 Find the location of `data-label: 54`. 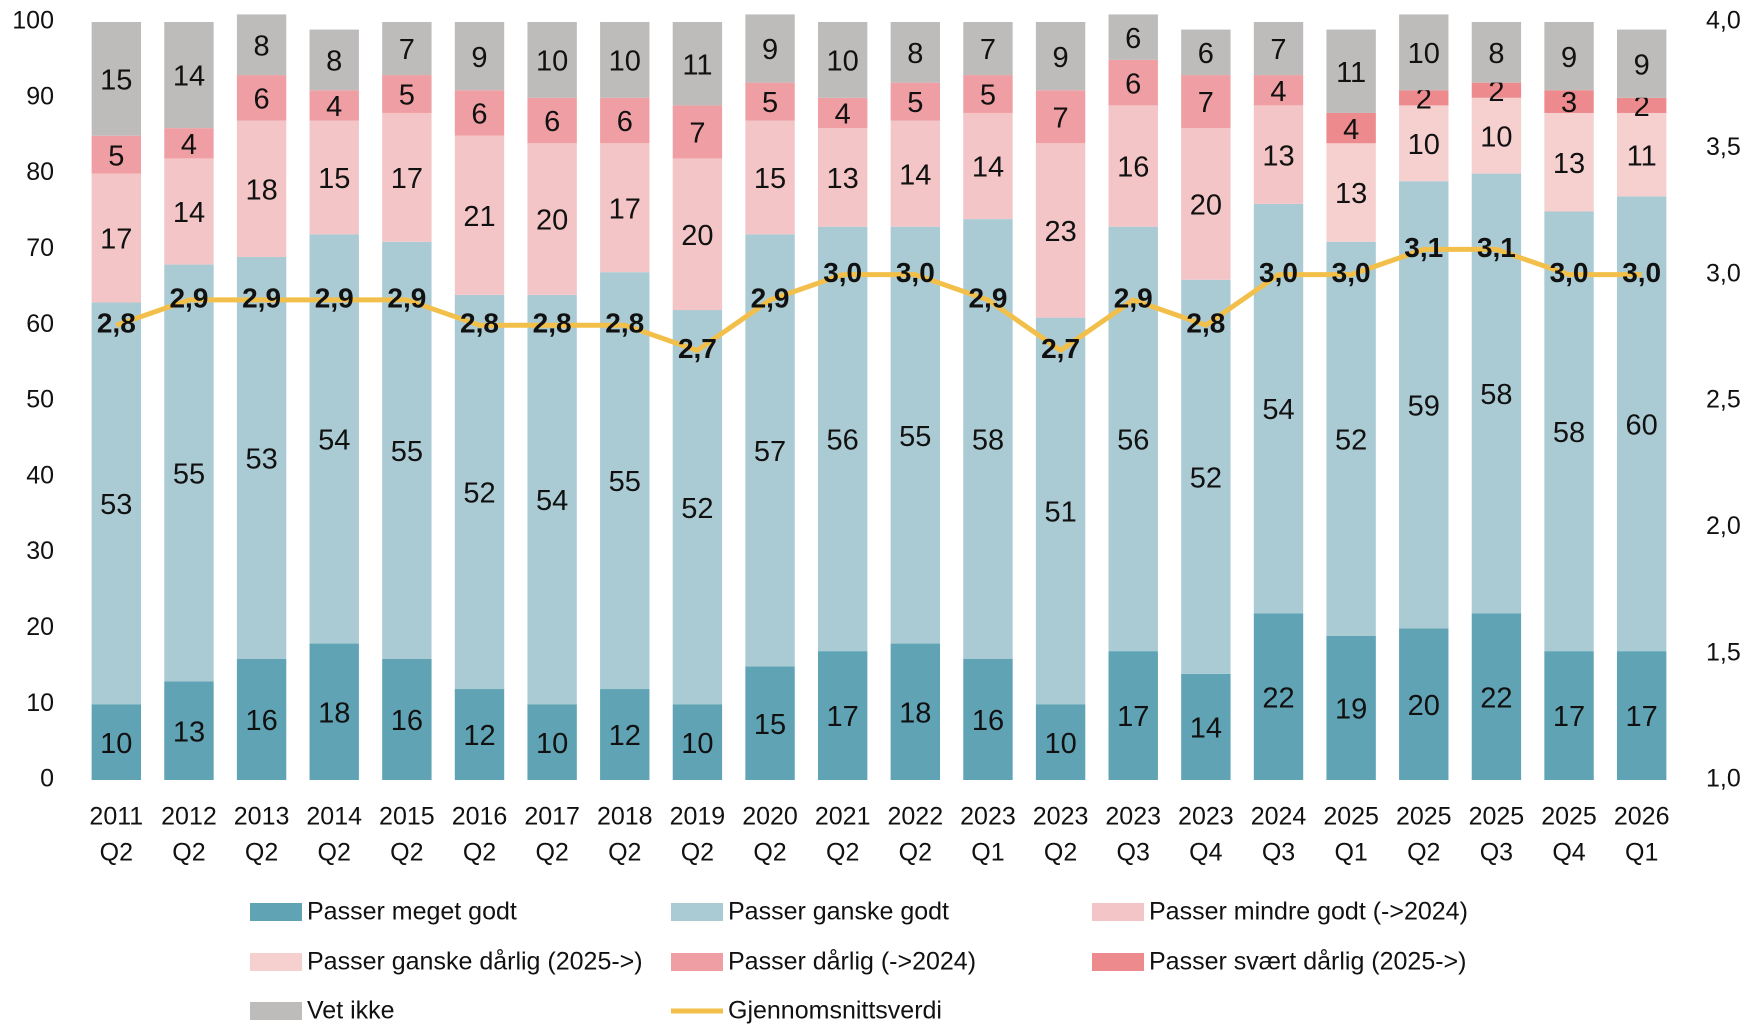

data-label: 54 is located at coordinates (334, 441).